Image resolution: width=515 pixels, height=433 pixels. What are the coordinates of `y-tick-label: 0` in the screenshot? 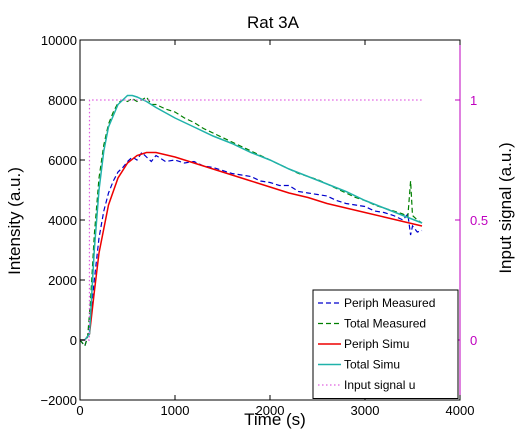 It's located at (73, 340).